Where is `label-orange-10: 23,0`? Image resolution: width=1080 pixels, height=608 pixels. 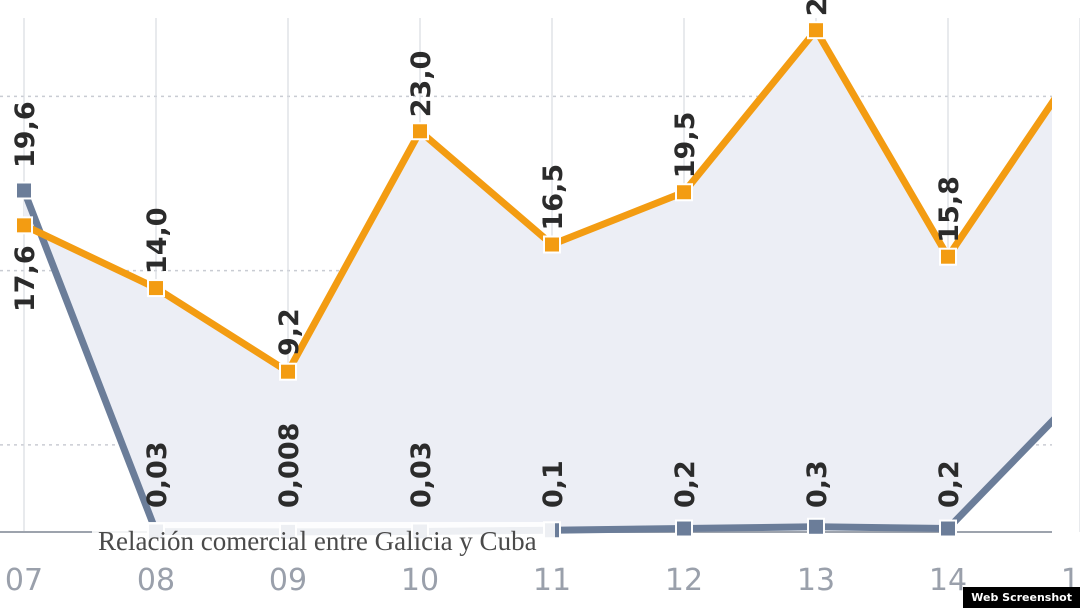 label-orange-10: 23,0 is located at coordinates (421, 84).